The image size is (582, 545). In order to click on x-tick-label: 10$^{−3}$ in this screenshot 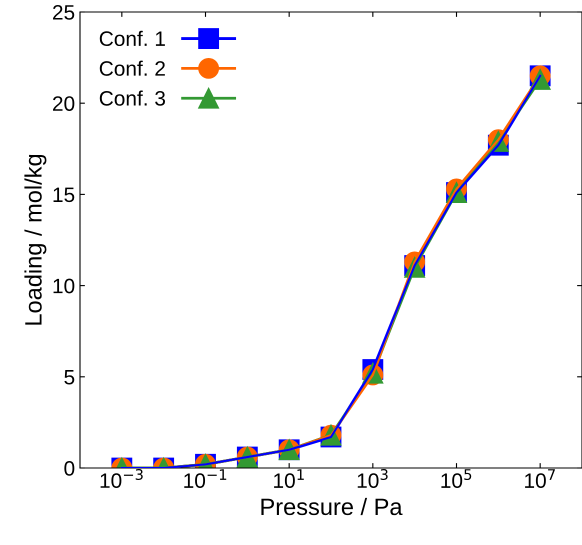, I will do `click(121, 478)`.